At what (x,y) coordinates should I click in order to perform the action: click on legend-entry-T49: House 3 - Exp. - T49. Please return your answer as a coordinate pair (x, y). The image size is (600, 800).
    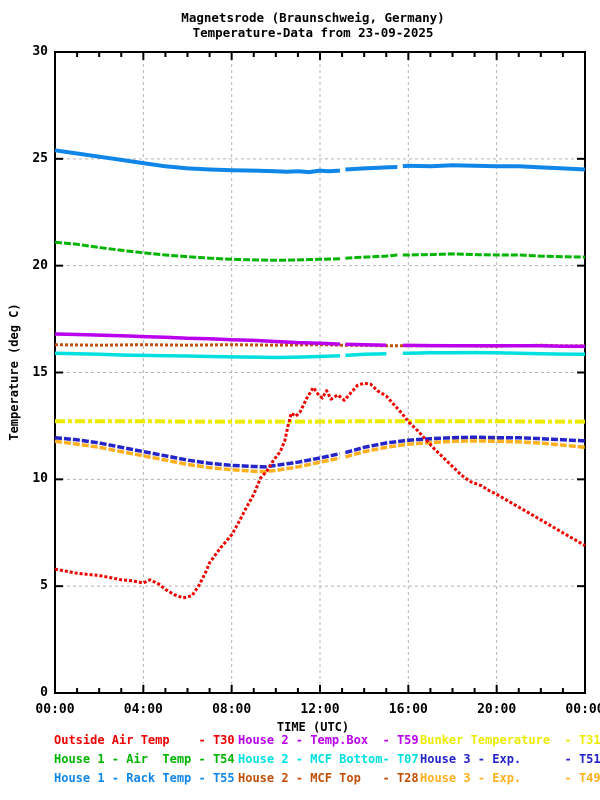
    Looking at the image, I should click on (510, 778).